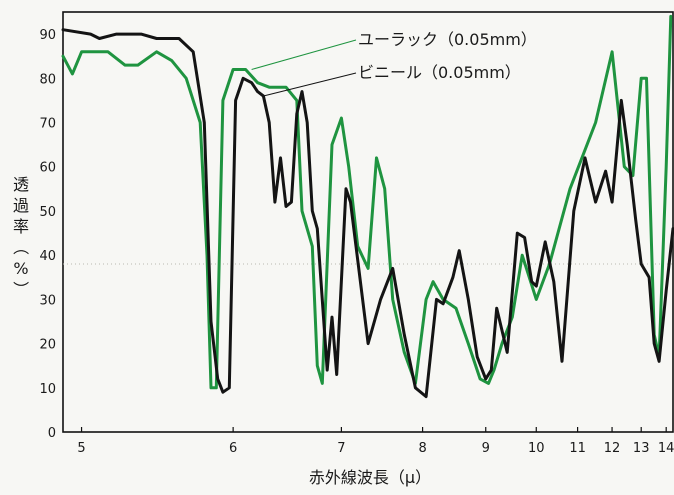 This screenshot has height=495, width=674. What do you see at coordinates (641, 448) in the screenshot?
I see `x-tick-label: 13` at bounding box center [641, 448].